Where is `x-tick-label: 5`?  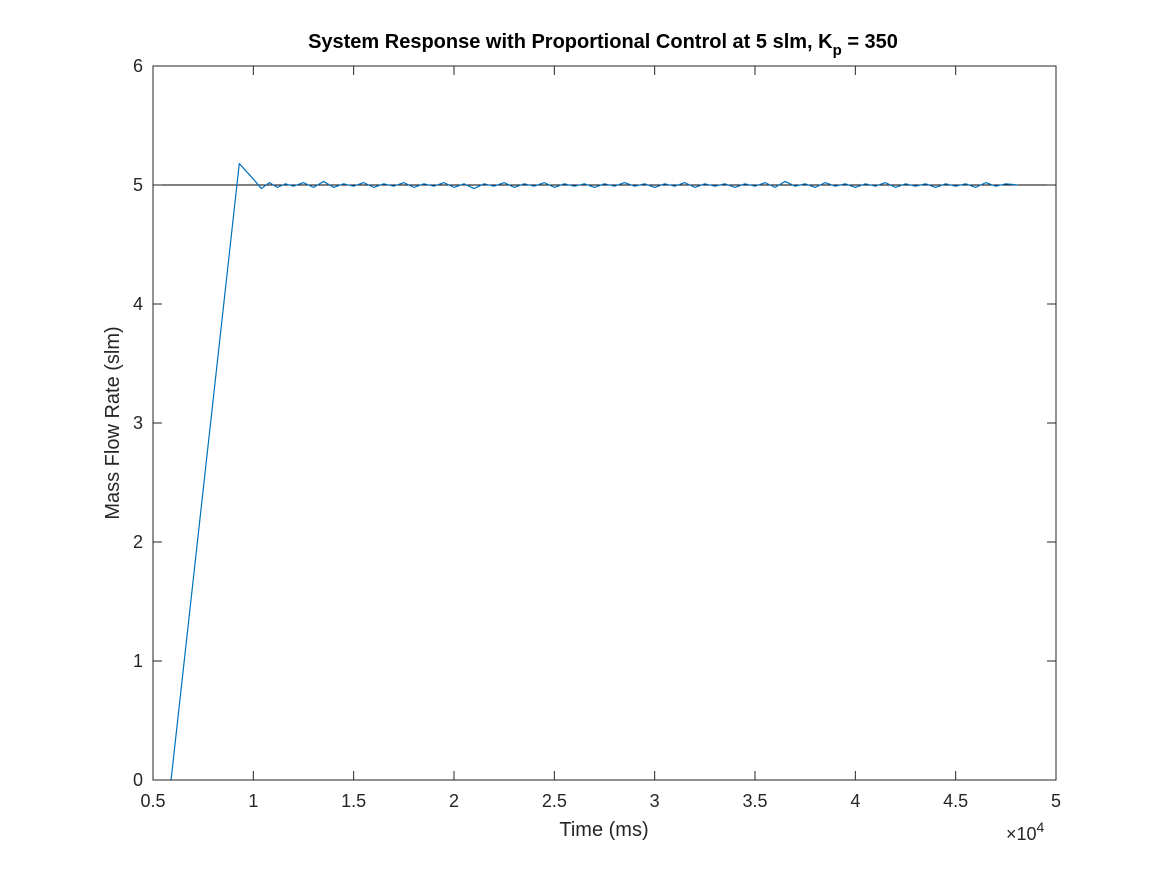 x-tick-label: 5 is located at coordinates (1056, 801).